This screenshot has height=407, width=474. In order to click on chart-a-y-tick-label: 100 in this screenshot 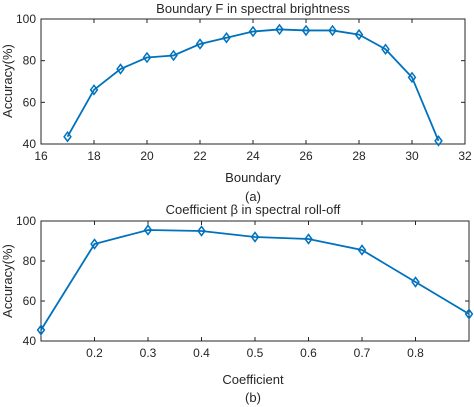, I will do `click(26, 19)`.